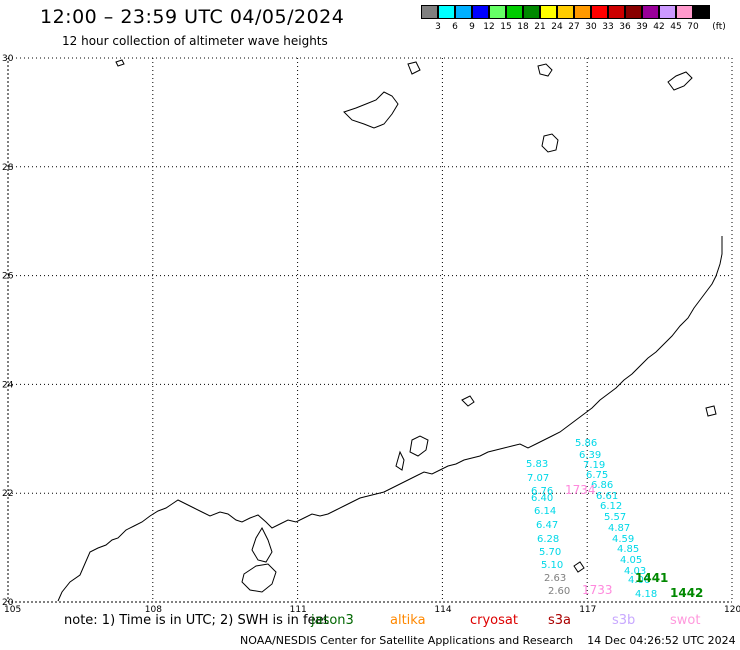 The image size is (740, 650). Describe the element at coordinates (547, 525) in the screenshot. I see `wave-height-label: 6.47` at that location.